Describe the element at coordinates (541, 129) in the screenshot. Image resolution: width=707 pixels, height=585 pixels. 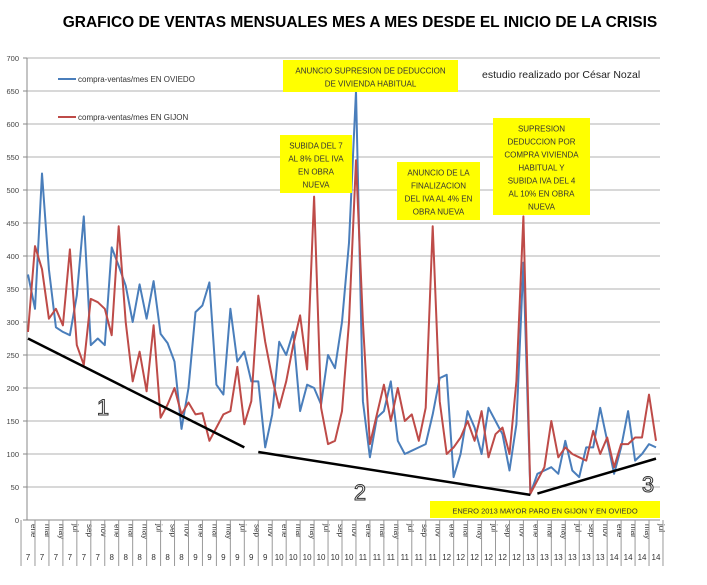
I see `annotation-text: SUPRESION` at that location.